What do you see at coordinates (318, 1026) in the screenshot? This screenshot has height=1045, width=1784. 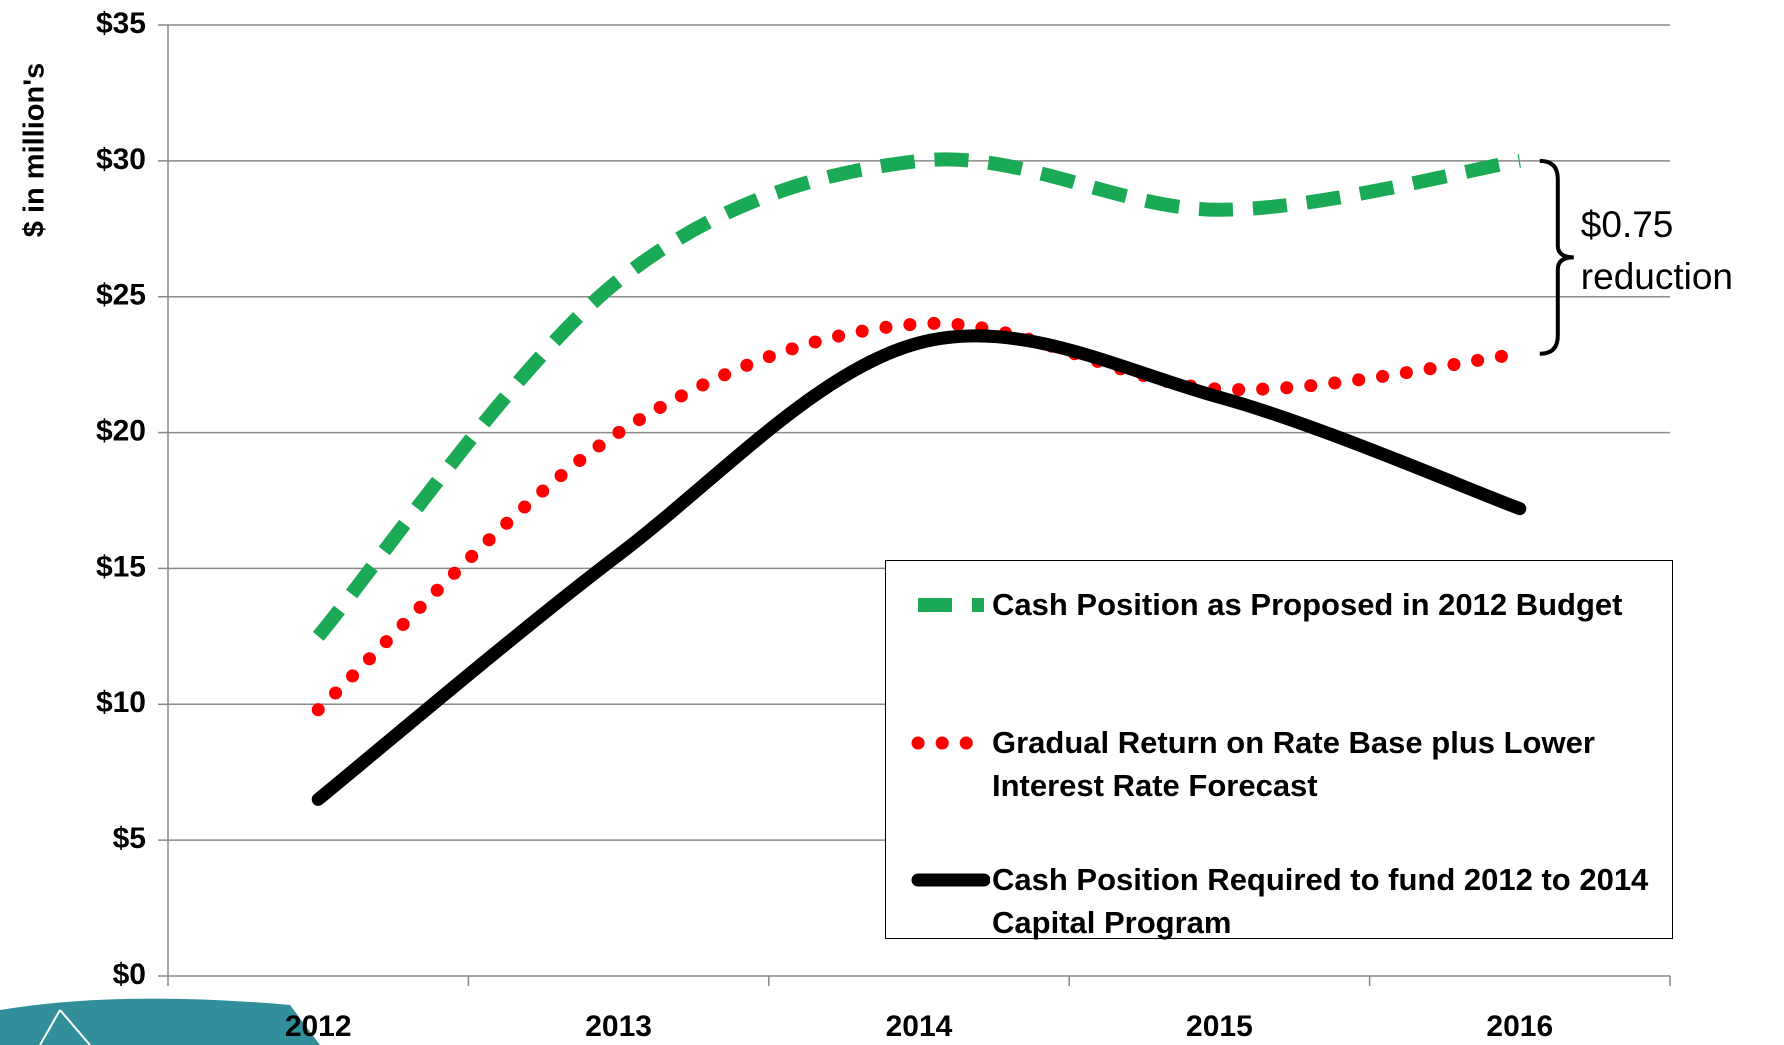 I see `x-tick-label: 2012` at bounding box center [318, 1026].